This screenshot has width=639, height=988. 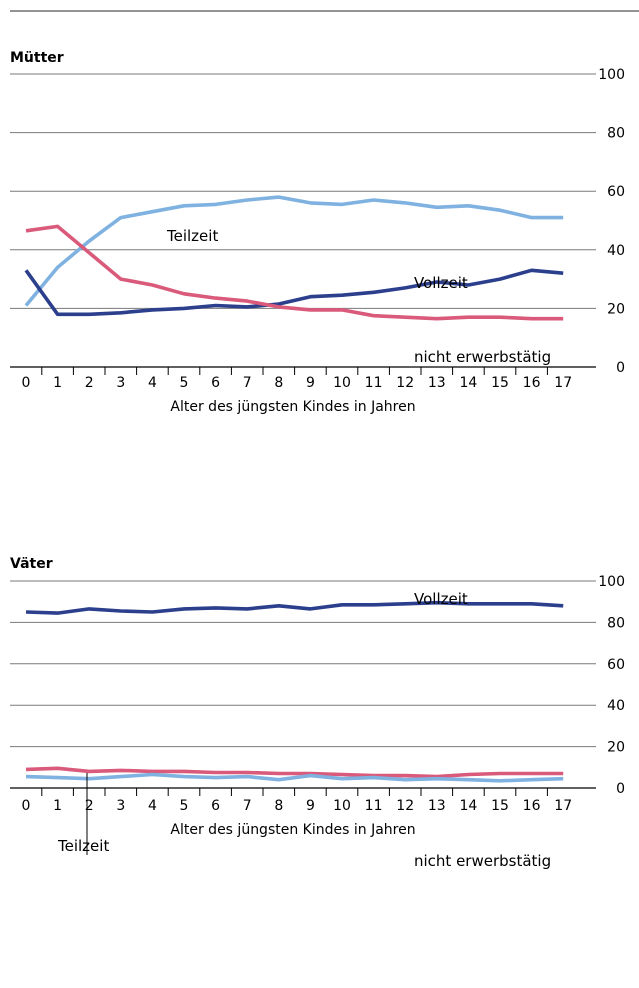 I want to click on y-tick-label: 60, so click(x=616, y=192).